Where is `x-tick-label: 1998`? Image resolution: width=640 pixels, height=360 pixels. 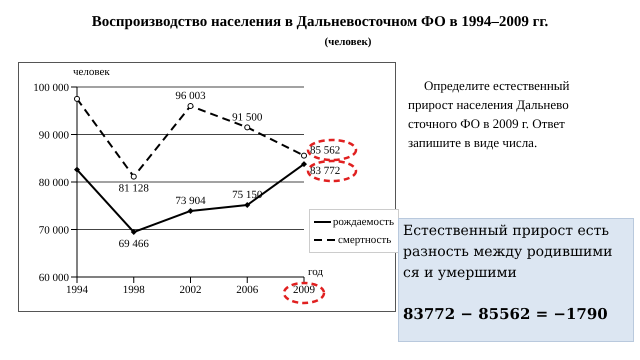
x-tick-label: 1998 is located at coordinates (134, 290).